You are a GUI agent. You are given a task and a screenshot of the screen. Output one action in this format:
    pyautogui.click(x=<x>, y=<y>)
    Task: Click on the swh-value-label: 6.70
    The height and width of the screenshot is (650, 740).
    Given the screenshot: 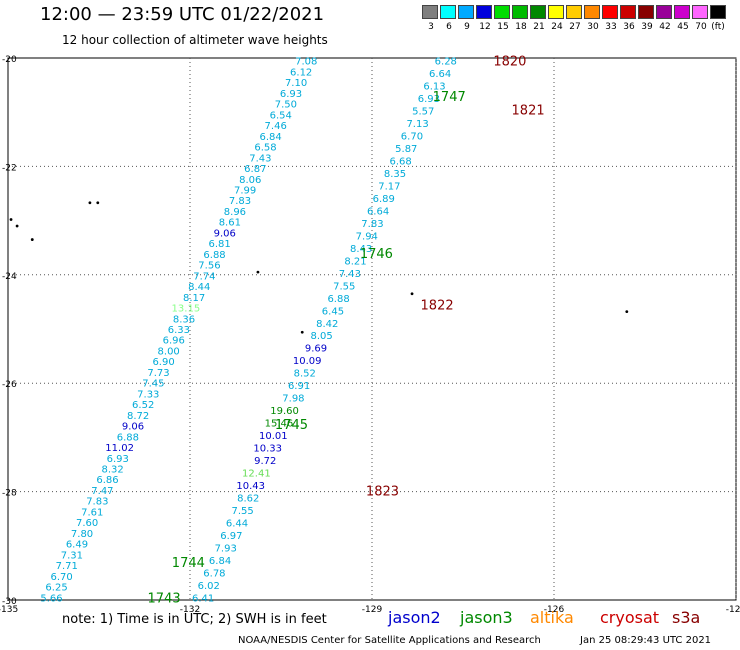 What is the action you would take?
    pyautogui.click(x=62, y=577)
    